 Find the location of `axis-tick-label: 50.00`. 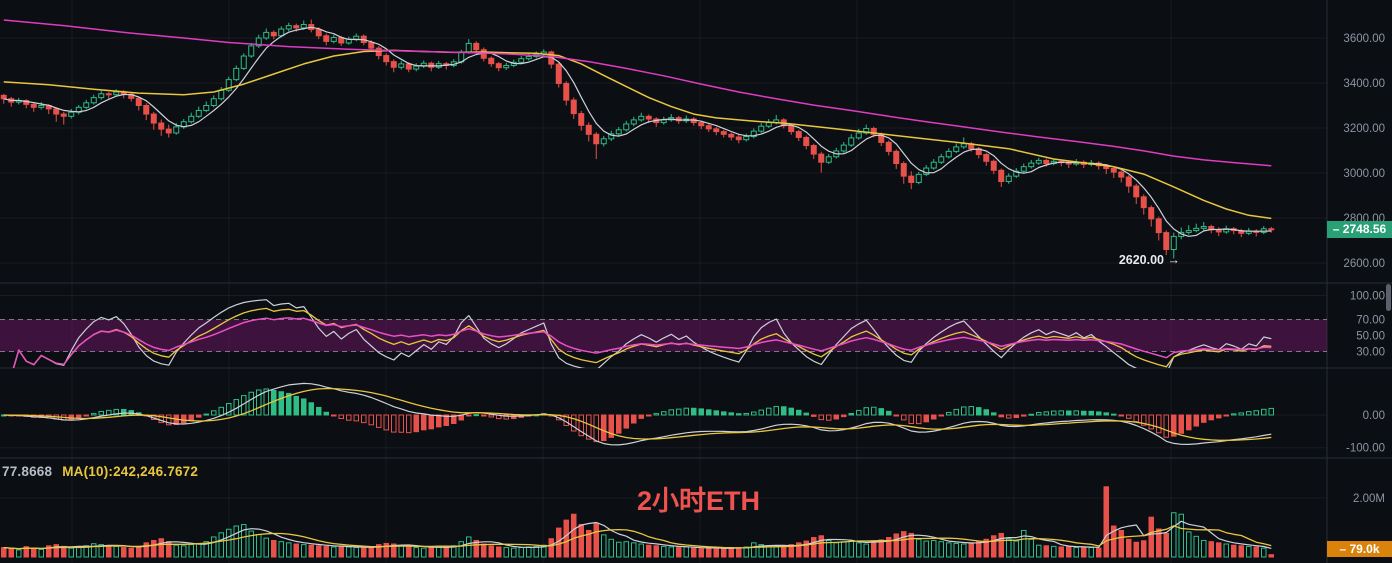

axis-tick-label: 50.00 is located at coordinates (1370, 337).